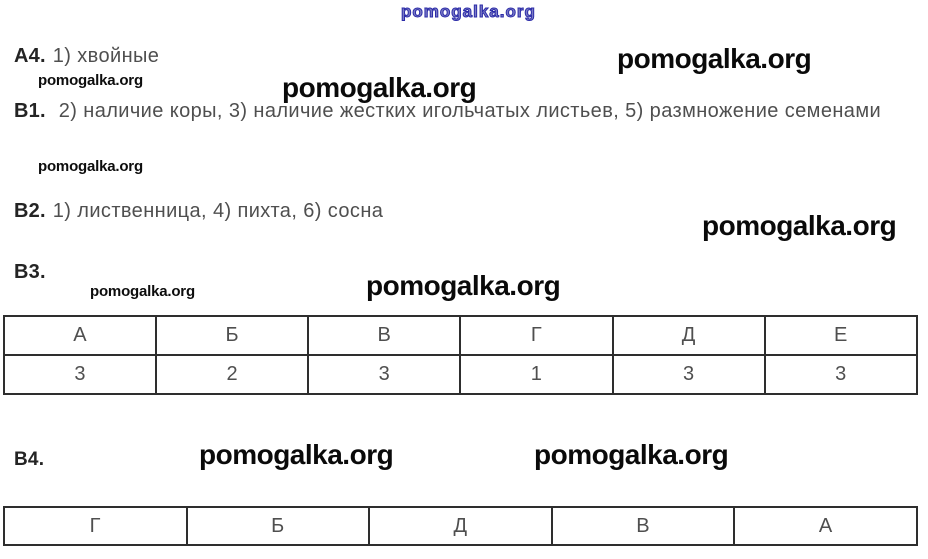  What do you see at coordinates (30, 272) in the screenshot?
I see `answer-b3-label: В3.` at bounding box center [30, 272].